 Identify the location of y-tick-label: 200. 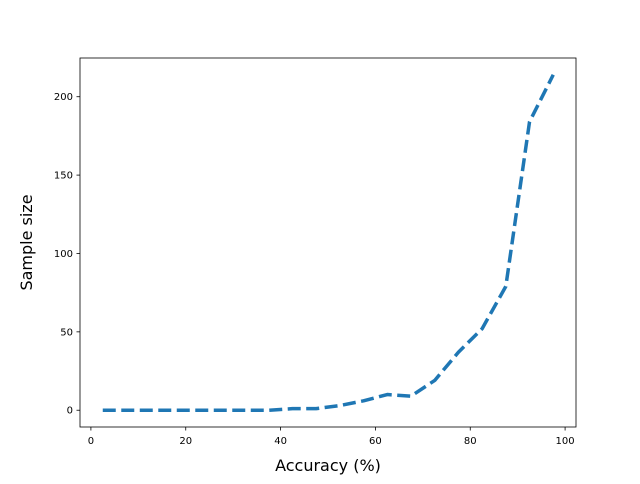
(63, 97).